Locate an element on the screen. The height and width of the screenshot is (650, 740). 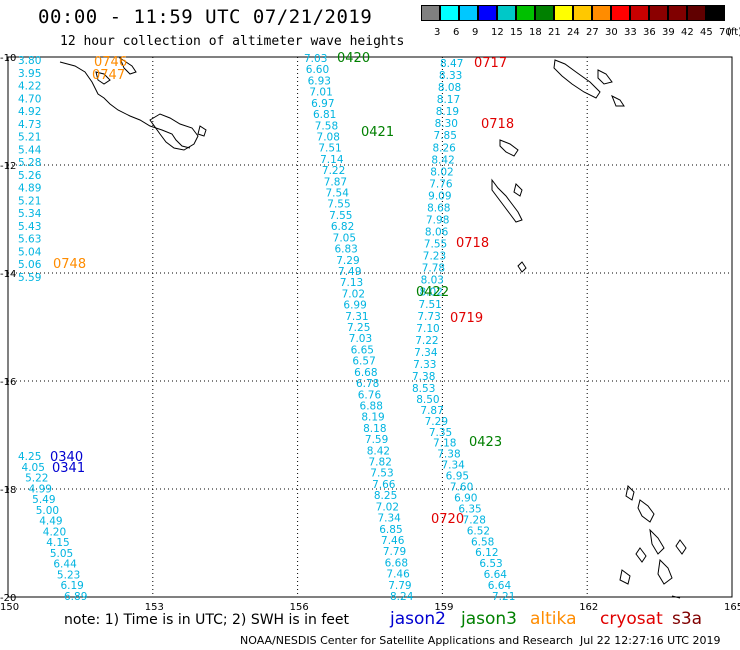
legend-cryosat: cryosat is located at coordinates (631, 619).